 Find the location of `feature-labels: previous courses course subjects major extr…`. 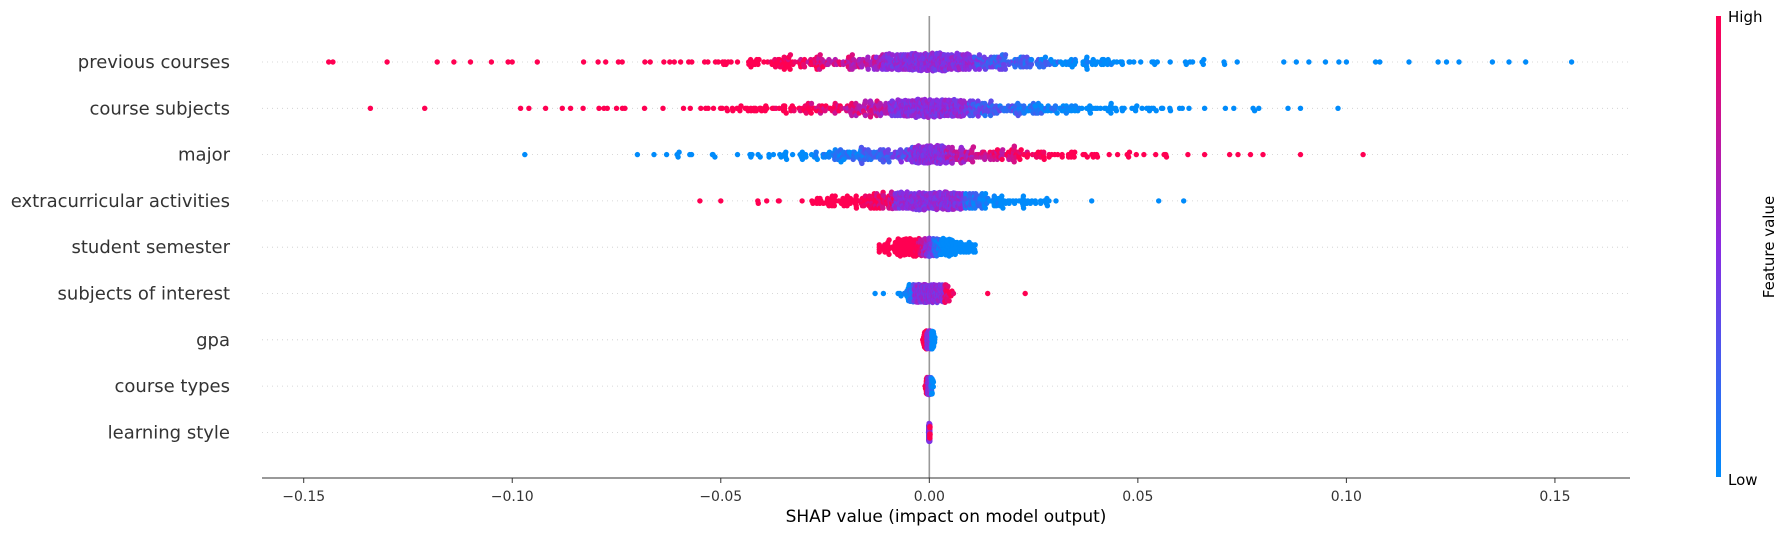

feature-labels: previous courses course subjects major extr… is located at coordinates (121, 247).